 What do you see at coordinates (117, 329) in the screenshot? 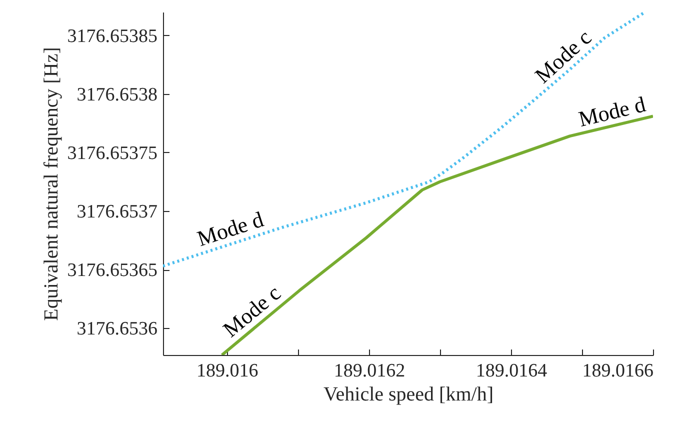
I see `y-tick-label: 3176.6536` at bounding box center [117, 329].